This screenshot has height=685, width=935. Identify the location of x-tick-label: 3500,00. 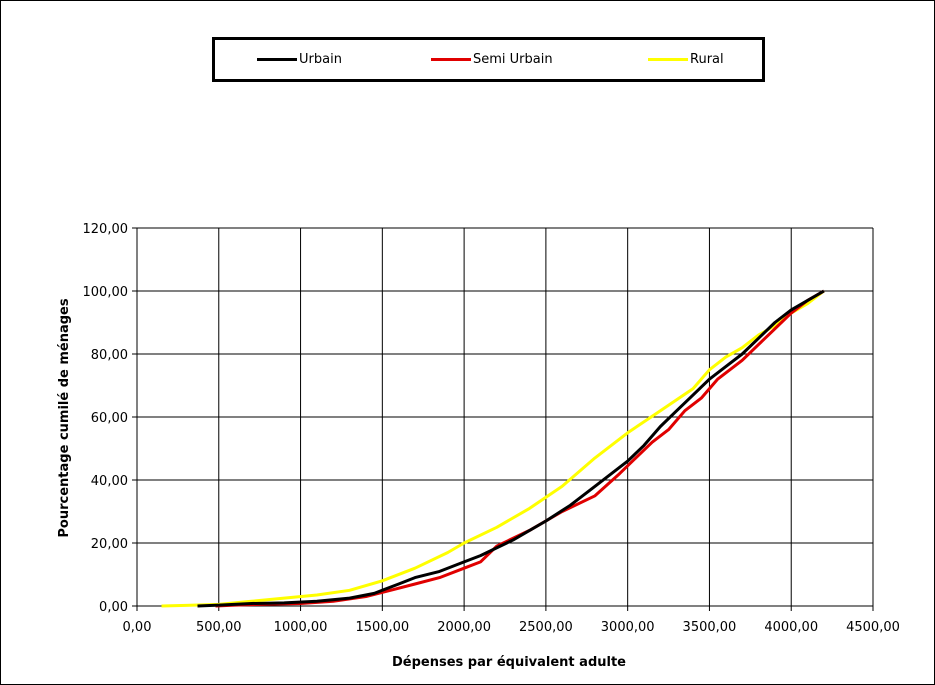
(710, 627).